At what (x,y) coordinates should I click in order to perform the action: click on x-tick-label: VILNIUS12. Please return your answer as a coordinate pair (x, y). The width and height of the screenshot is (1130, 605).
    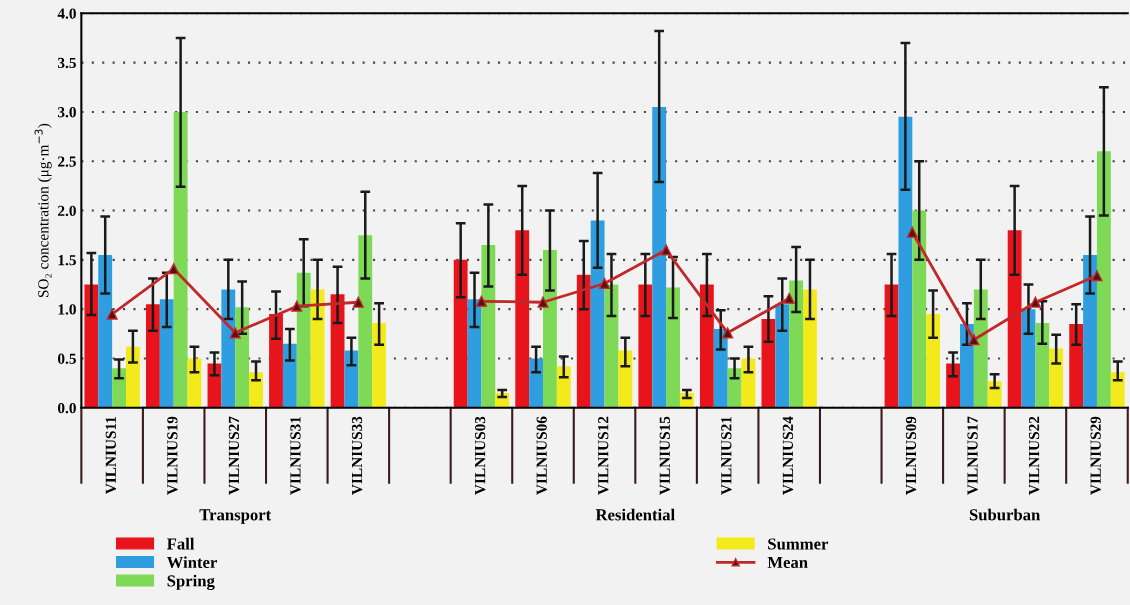
    Looking at the image, I should click on (603, 455).